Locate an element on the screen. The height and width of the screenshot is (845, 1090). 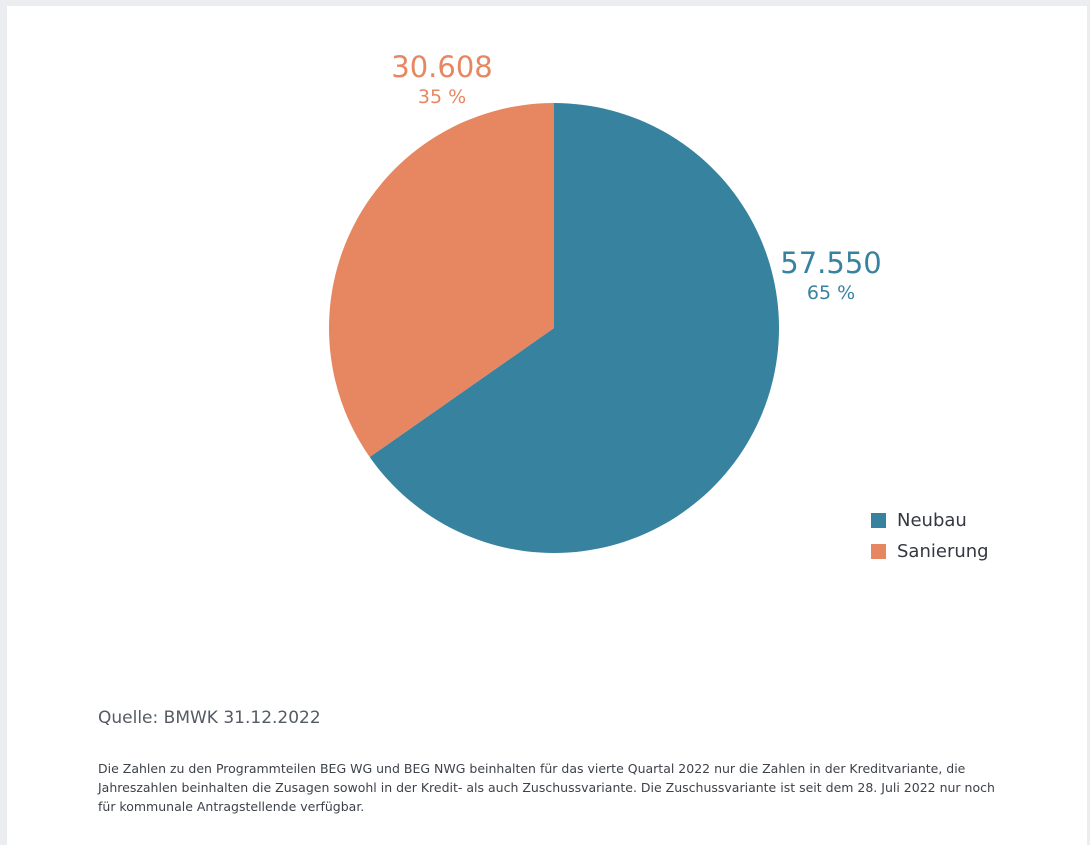
slice-value-label-neubau: 57.550 is located at coordinates (830, 263).